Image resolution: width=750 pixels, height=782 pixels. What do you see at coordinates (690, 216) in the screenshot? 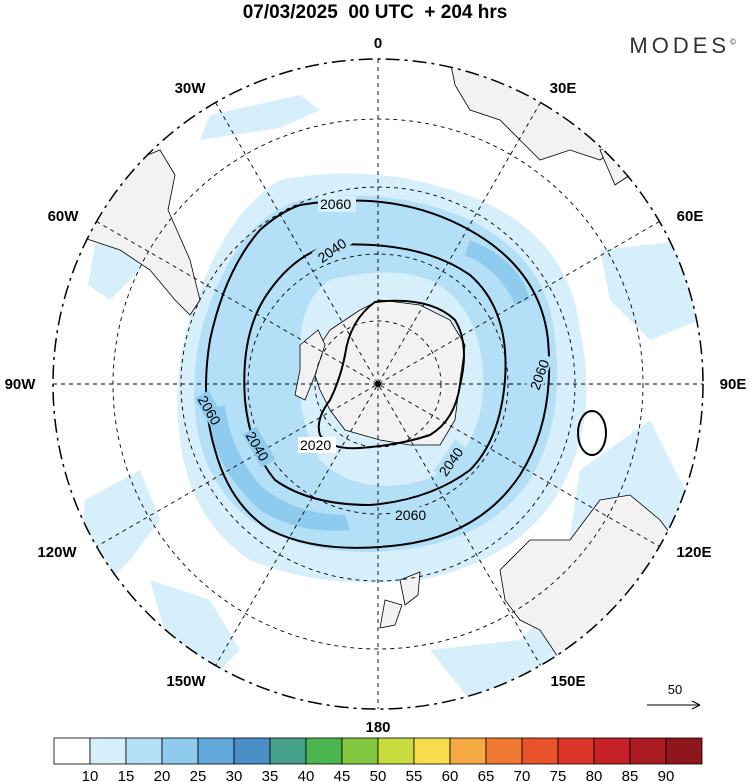
I see `lon-label-60e: 60E` at bounding box center [690, 216].